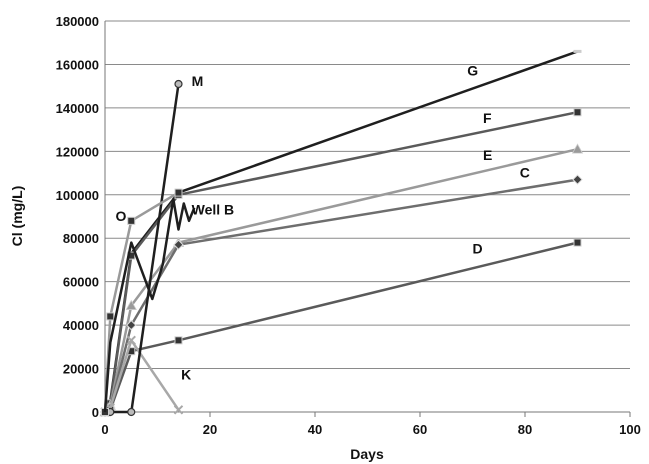 Image resolution: width=649 pixels, height=464 pixels. Describe the element at coordinates (77, 108) in the screenshot. I see `y-tick-label: 140000` at that location.